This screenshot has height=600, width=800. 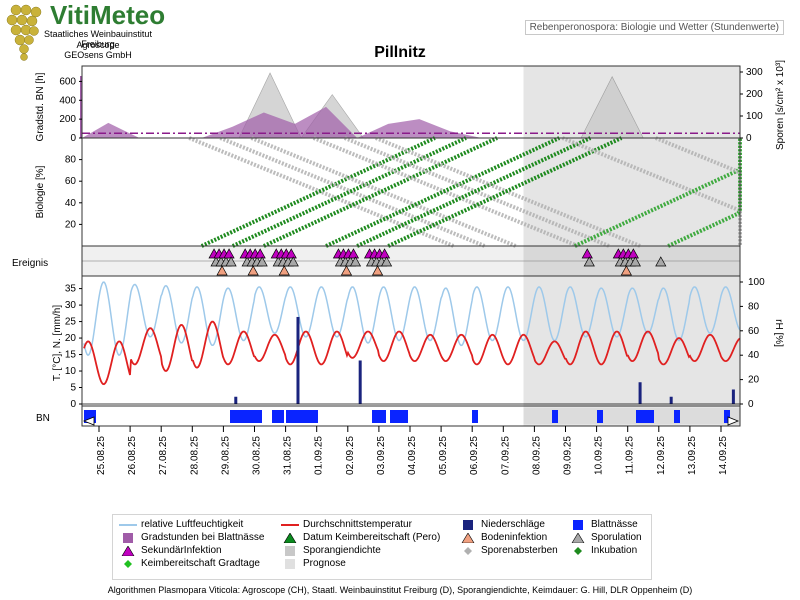 What do you see at coordinates (132, 455) in the screenshot?
I see `x-tick-label: 26.08.25` at bounding box center [132, 455].